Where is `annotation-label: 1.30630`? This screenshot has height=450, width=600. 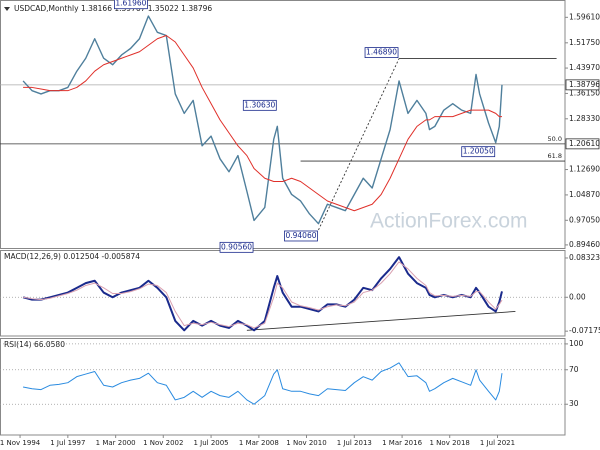
annotation-label: 1.30630 is located at coordinates (259, 104).